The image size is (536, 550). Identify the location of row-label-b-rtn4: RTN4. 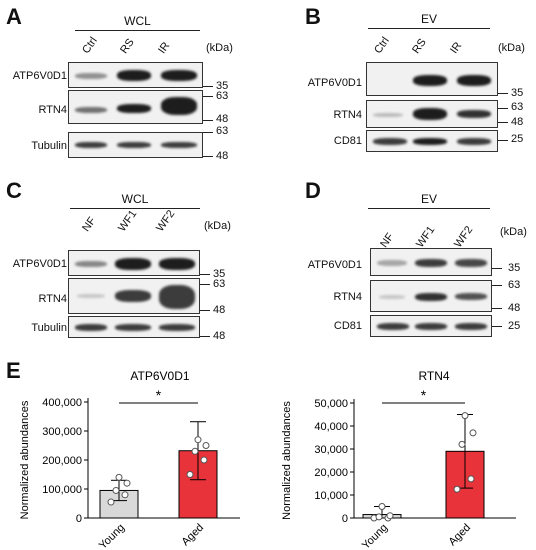
(347, 115).